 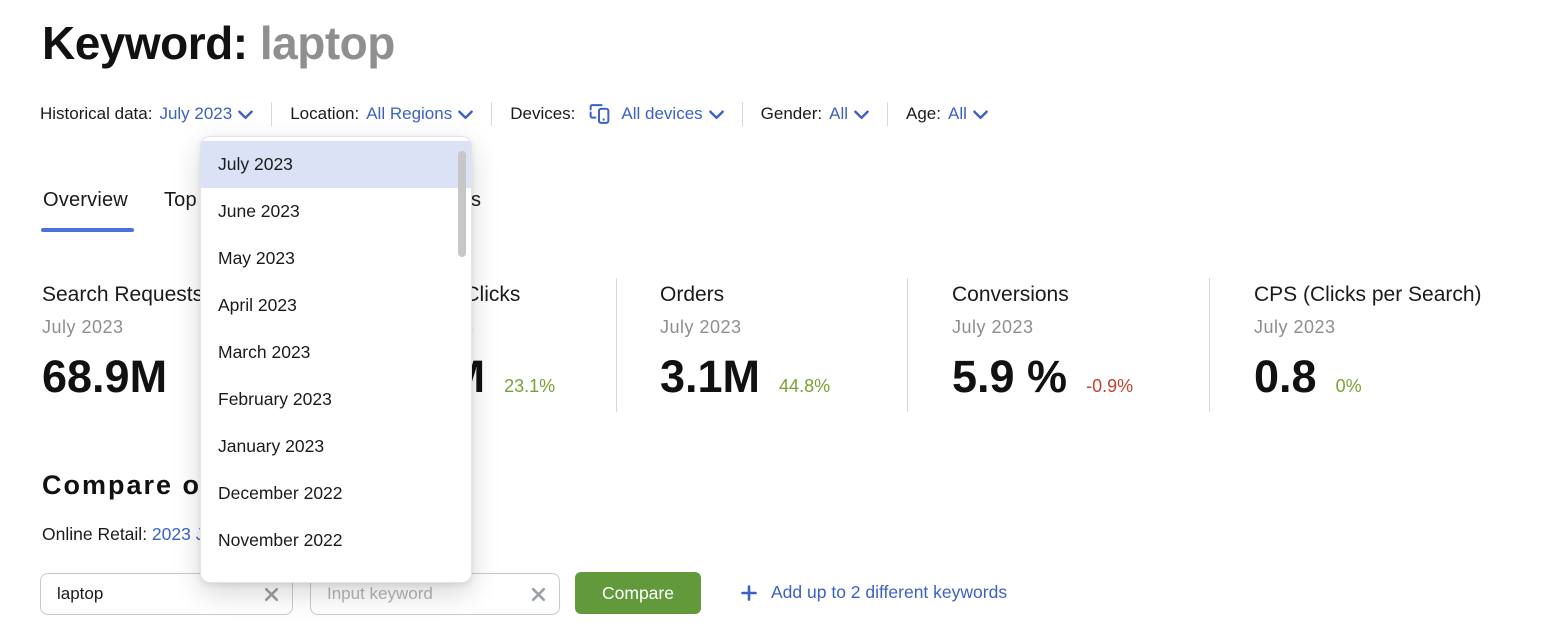 What do you see at coordinates (271, 446) in the screenshot?
I see `dropdown-item-january-2023: January 2023` at bounding box center [271, 446].